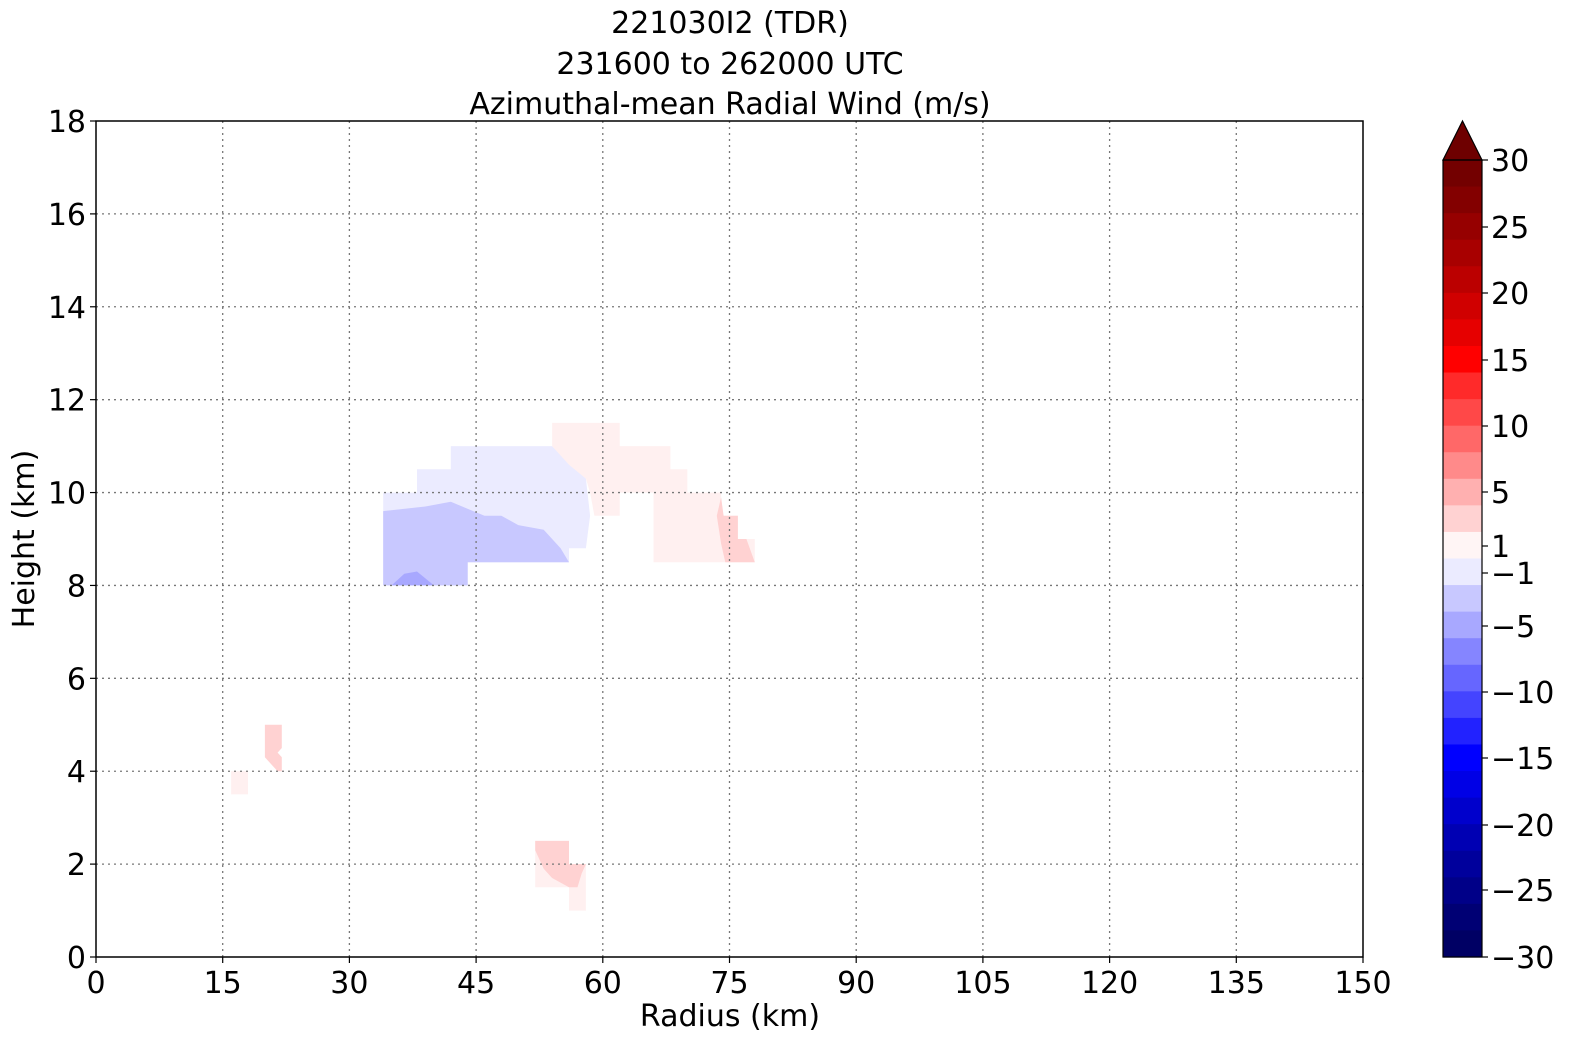 The height and width of the screenshot is (1045, 1574). Describe the element at coordinates (24, 539) in the screenshot. I see `y-axis-label: Height (km)` at that location.